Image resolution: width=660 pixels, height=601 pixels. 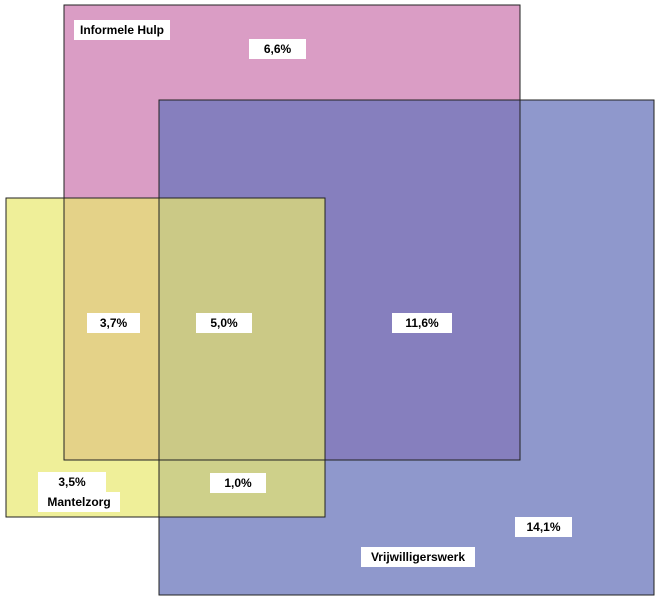 I want to click on set-label-vrijwilligerswerk: Vrijwilligerswerk, so click(x=418, y=557).